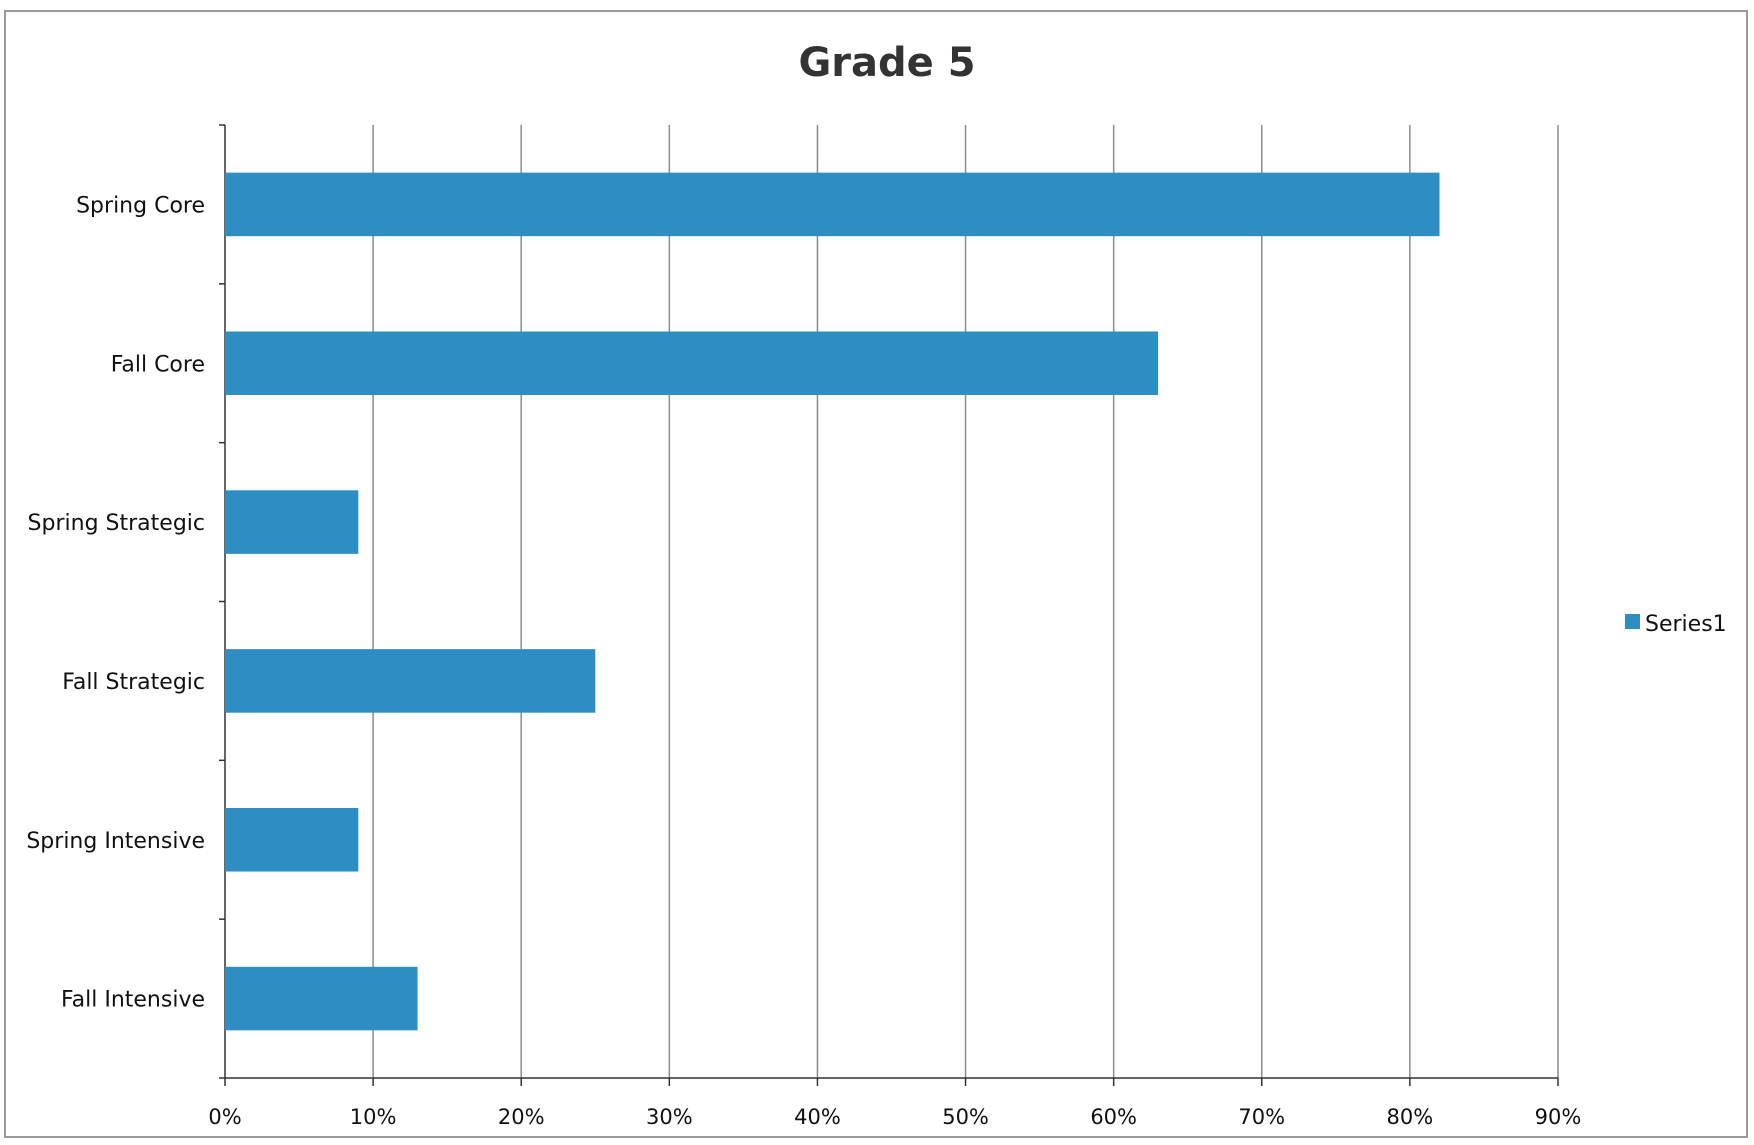  I want to click on legend-label-series1: Series1, so click(1686, 624).